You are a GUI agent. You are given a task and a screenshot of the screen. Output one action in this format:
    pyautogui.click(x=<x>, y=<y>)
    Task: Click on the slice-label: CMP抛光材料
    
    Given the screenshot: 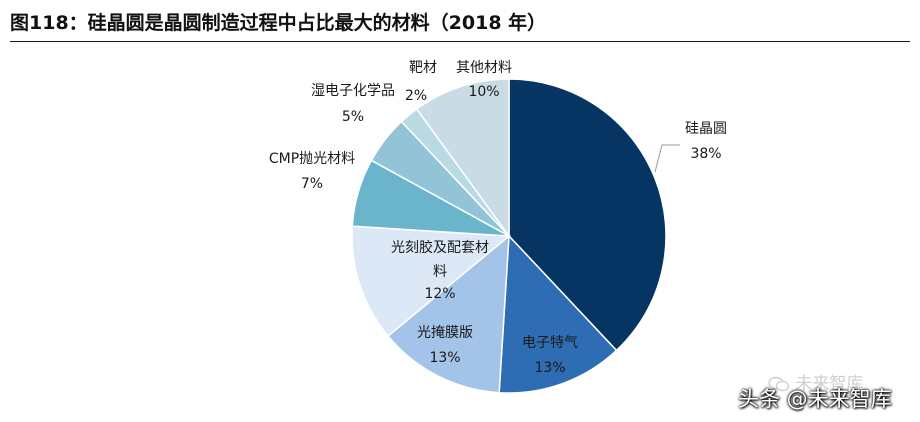 What is the action you would take?
    pyautogui.click(x=312, y=159)
    